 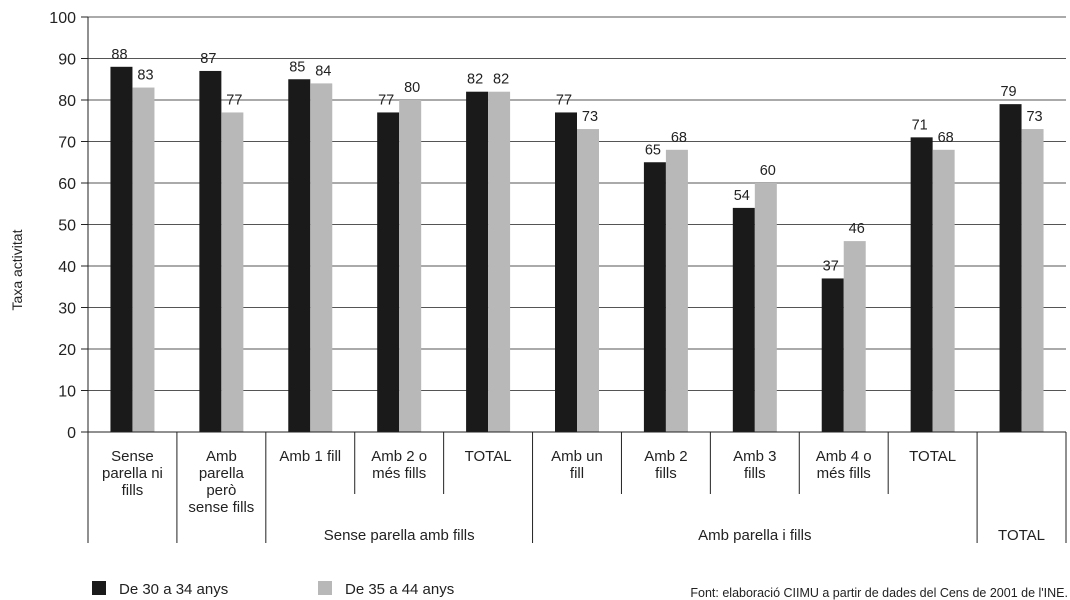 I want to click on y-axis: 0 10 20 30 40 50 60 70 80 90 100, so click(x=69, y=226).